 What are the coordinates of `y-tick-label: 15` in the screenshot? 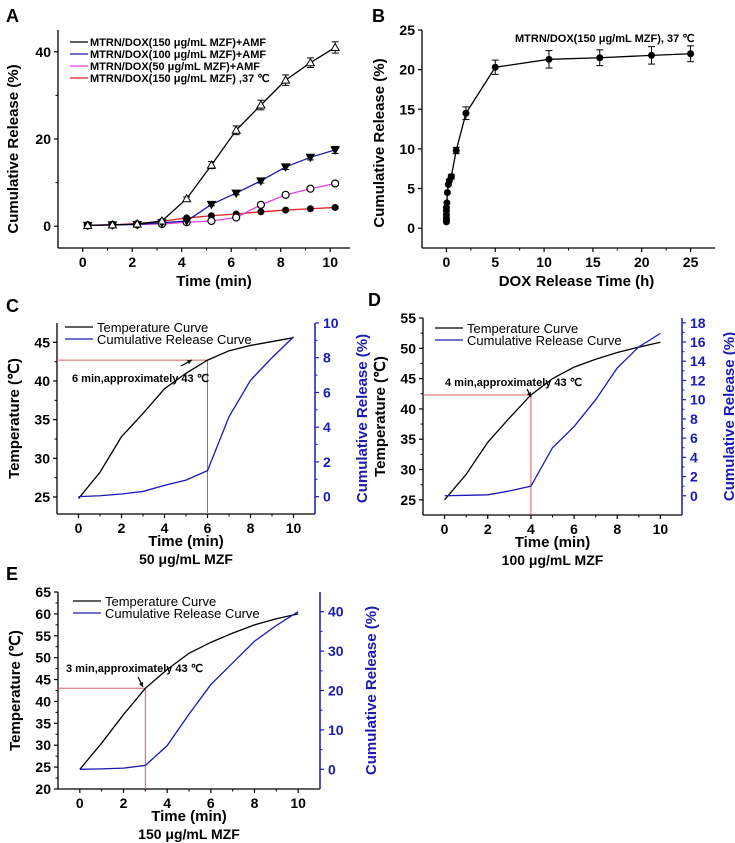 It's located at (407, 109).